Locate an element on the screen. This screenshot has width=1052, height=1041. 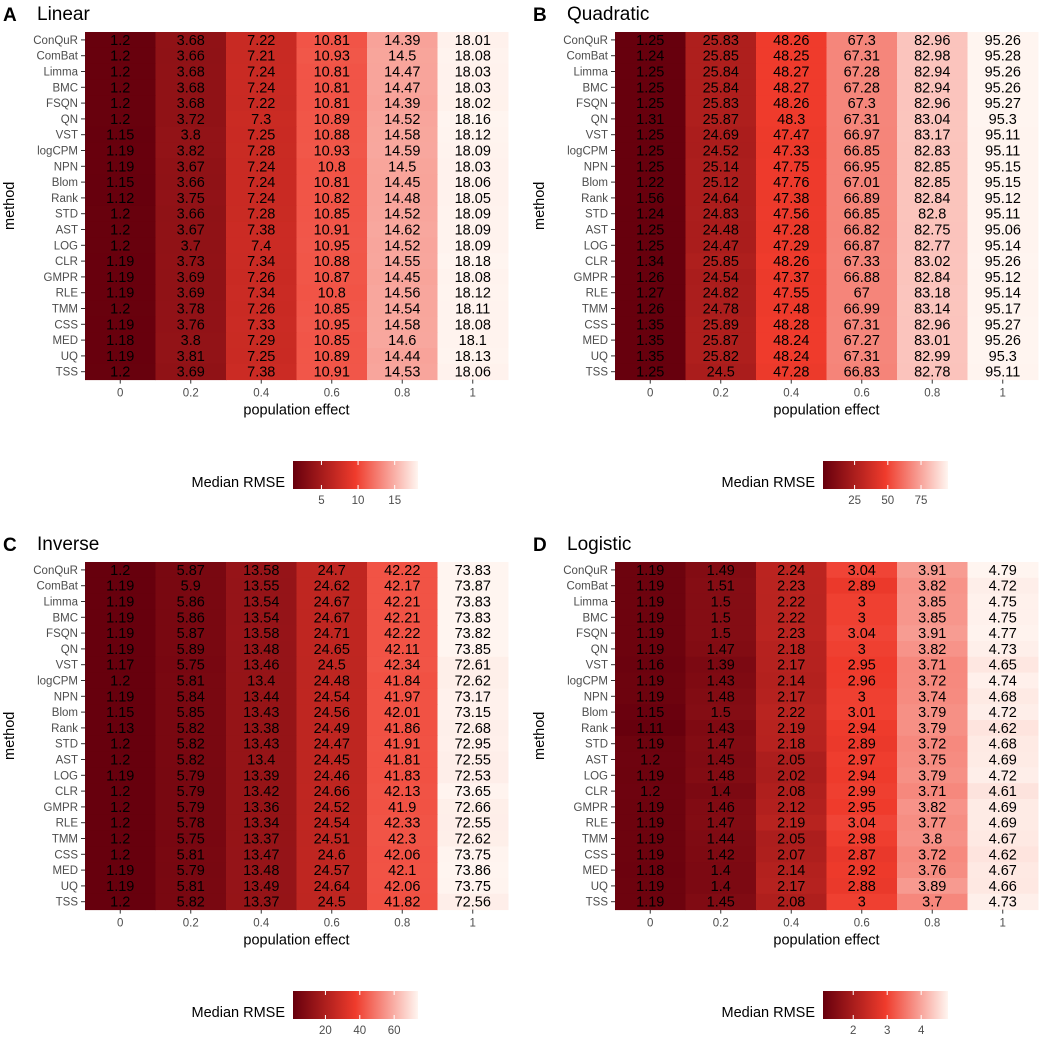
cell-value-label: 24.6 is located at coordinates (332, 855).